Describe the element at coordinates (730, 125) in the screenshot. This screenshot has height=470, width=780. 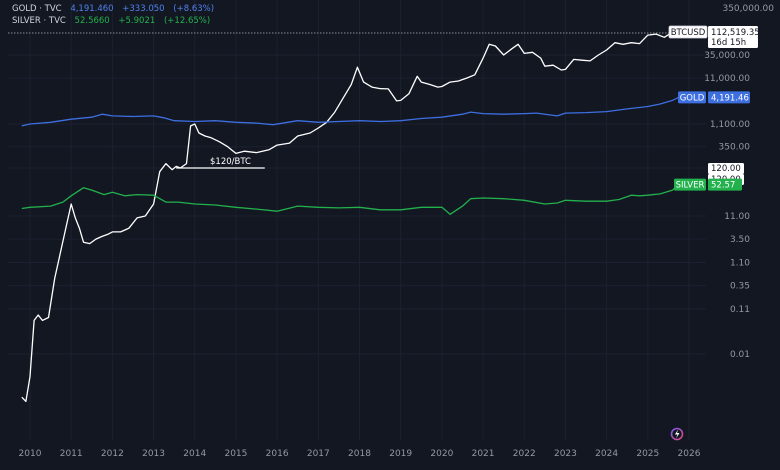
I see `y-tick-label: 1,100.00` at that location.